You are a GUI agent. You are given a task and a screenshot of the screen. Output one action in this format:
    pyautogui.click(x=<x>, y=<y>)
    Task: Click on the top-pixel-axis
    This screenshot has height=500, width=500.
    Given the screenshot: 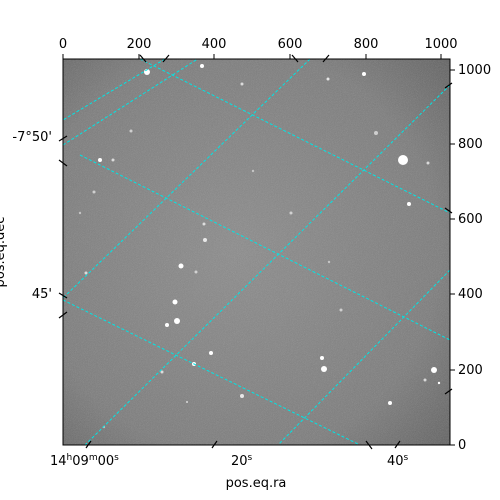 What is the action you would take?
    pyautogui.click(x=252, y=56)
    